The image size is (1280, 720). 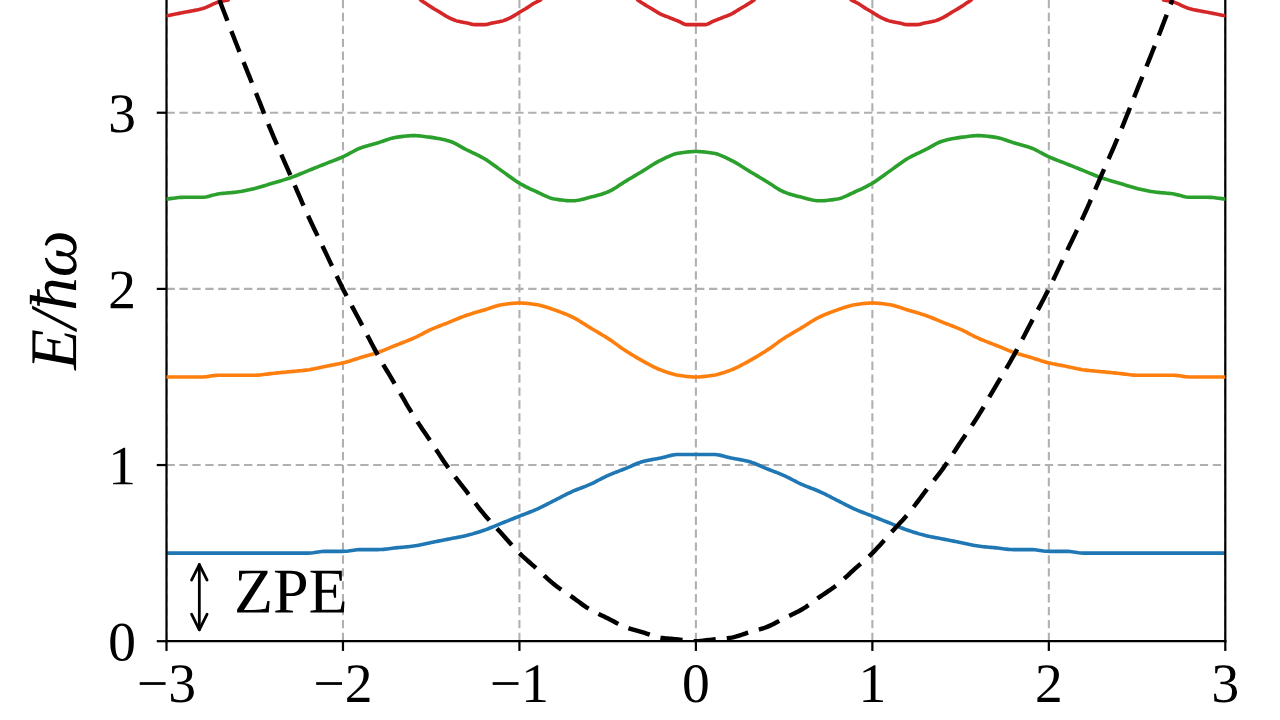 What do you see at coordinates (123, 466) in the screenshot?
I see `y-tick-label: 1` at bounding box center [123, 466].